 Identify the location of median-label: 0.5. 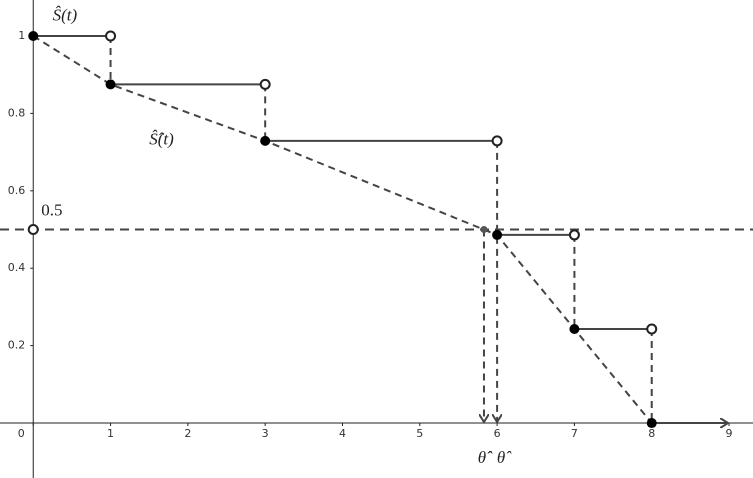
(51, 209).